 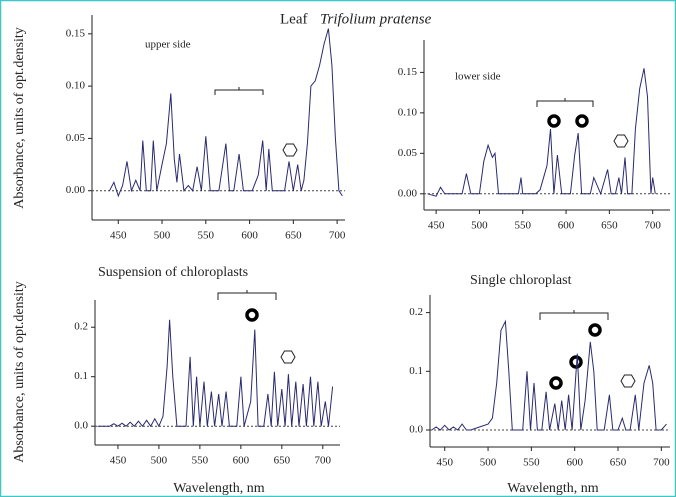 I want to click on panel-title: Suspension of chloroplasts, so click(x=173, y=272).